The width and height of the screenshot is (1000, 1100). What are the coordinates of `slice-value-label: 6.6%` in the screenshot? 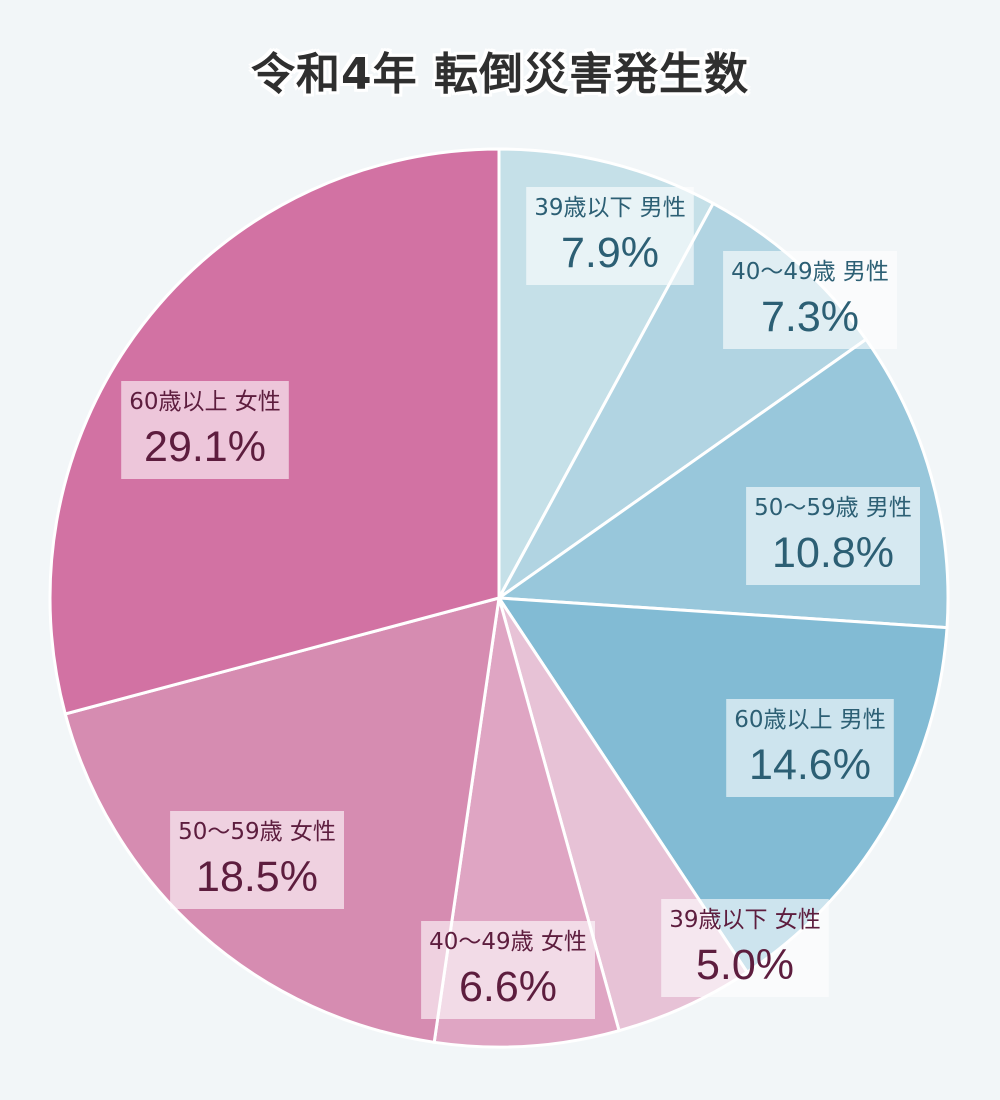 It's located at (508, 987).